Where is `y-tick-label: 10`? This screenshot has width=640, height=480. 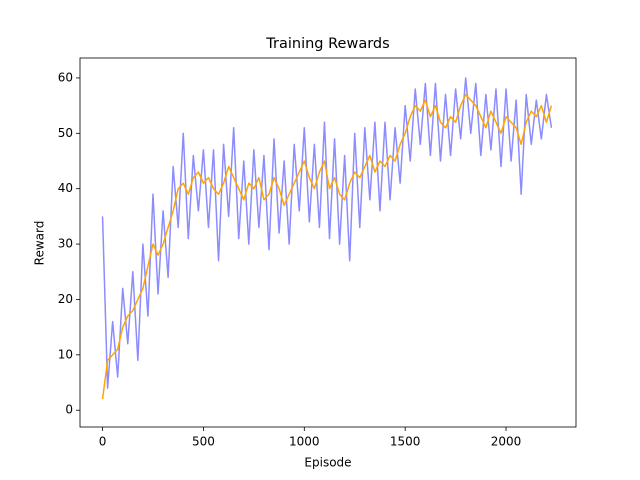
y-tick-label: 10 is located at coordinates (65, 354).